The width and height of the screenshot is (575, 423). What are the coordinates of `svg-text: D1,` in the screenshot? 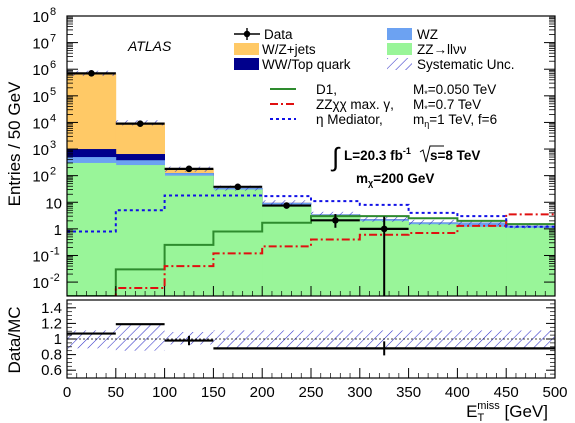 It's located at (326, 89).